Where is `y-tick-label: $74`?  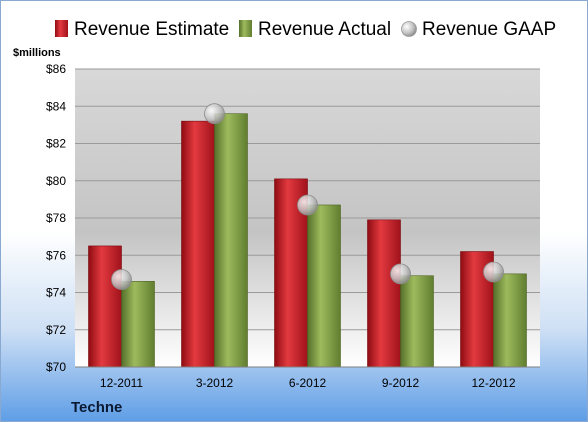 y-tick-label: $74 is located at coordinates (56, 293).